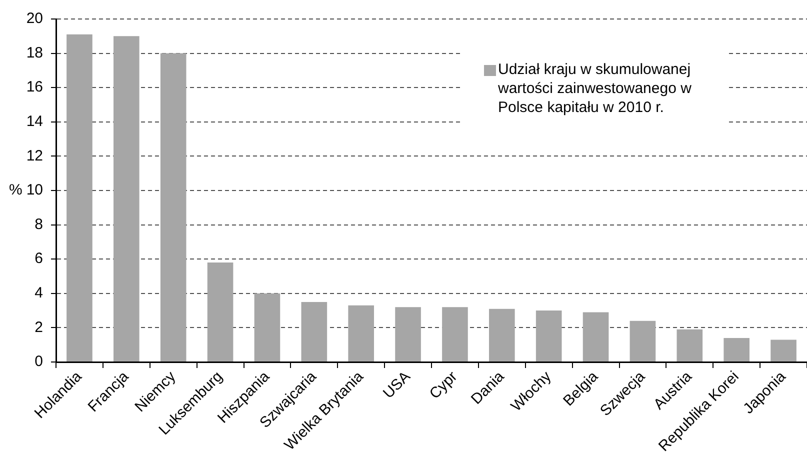 This screenshot has width=807, height=463. What do you see at coordinates (443, 385) in the screenshot?
I see `x-tick-label: Cypr` at bounding box center [443, 385].